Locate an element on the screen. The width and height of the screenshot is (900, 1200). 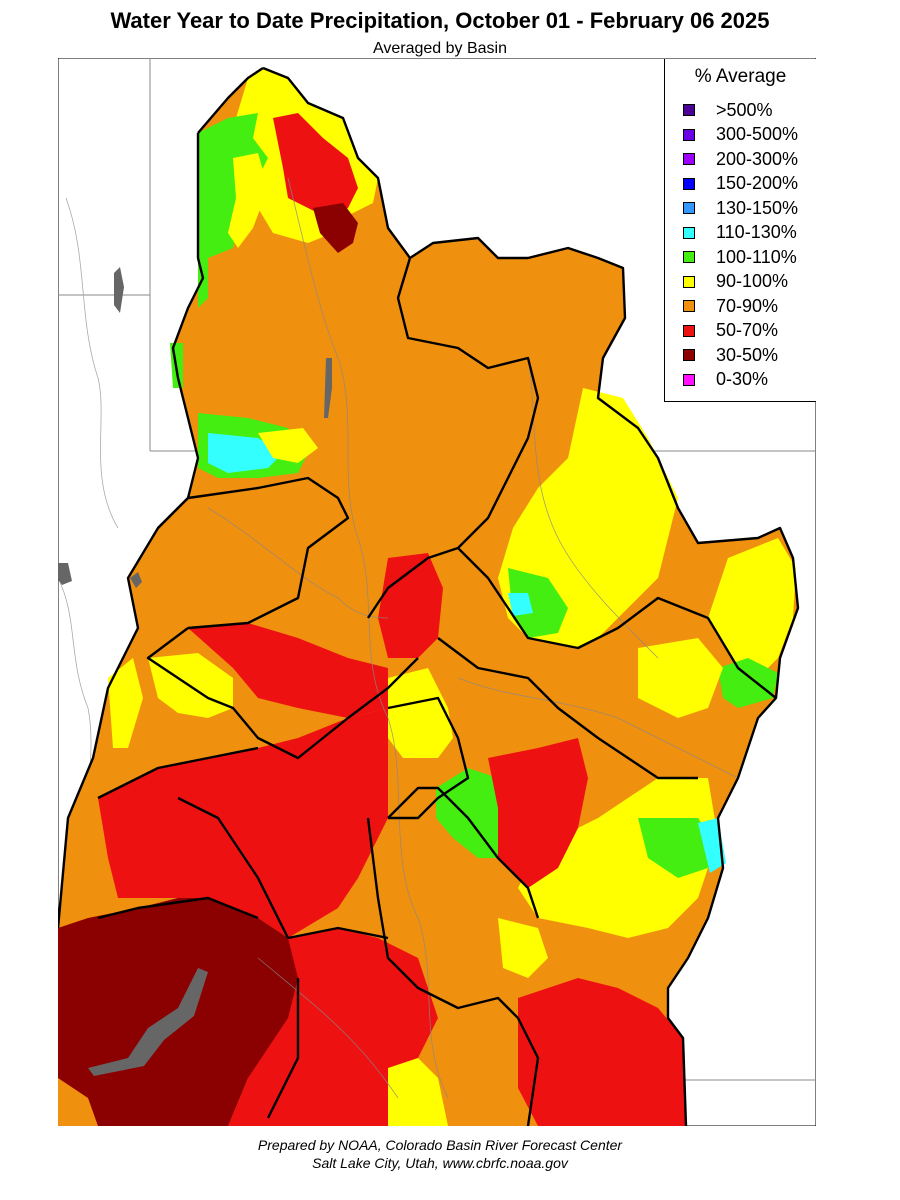
legend-label: 150-200% is located at coordinates (757, 183).